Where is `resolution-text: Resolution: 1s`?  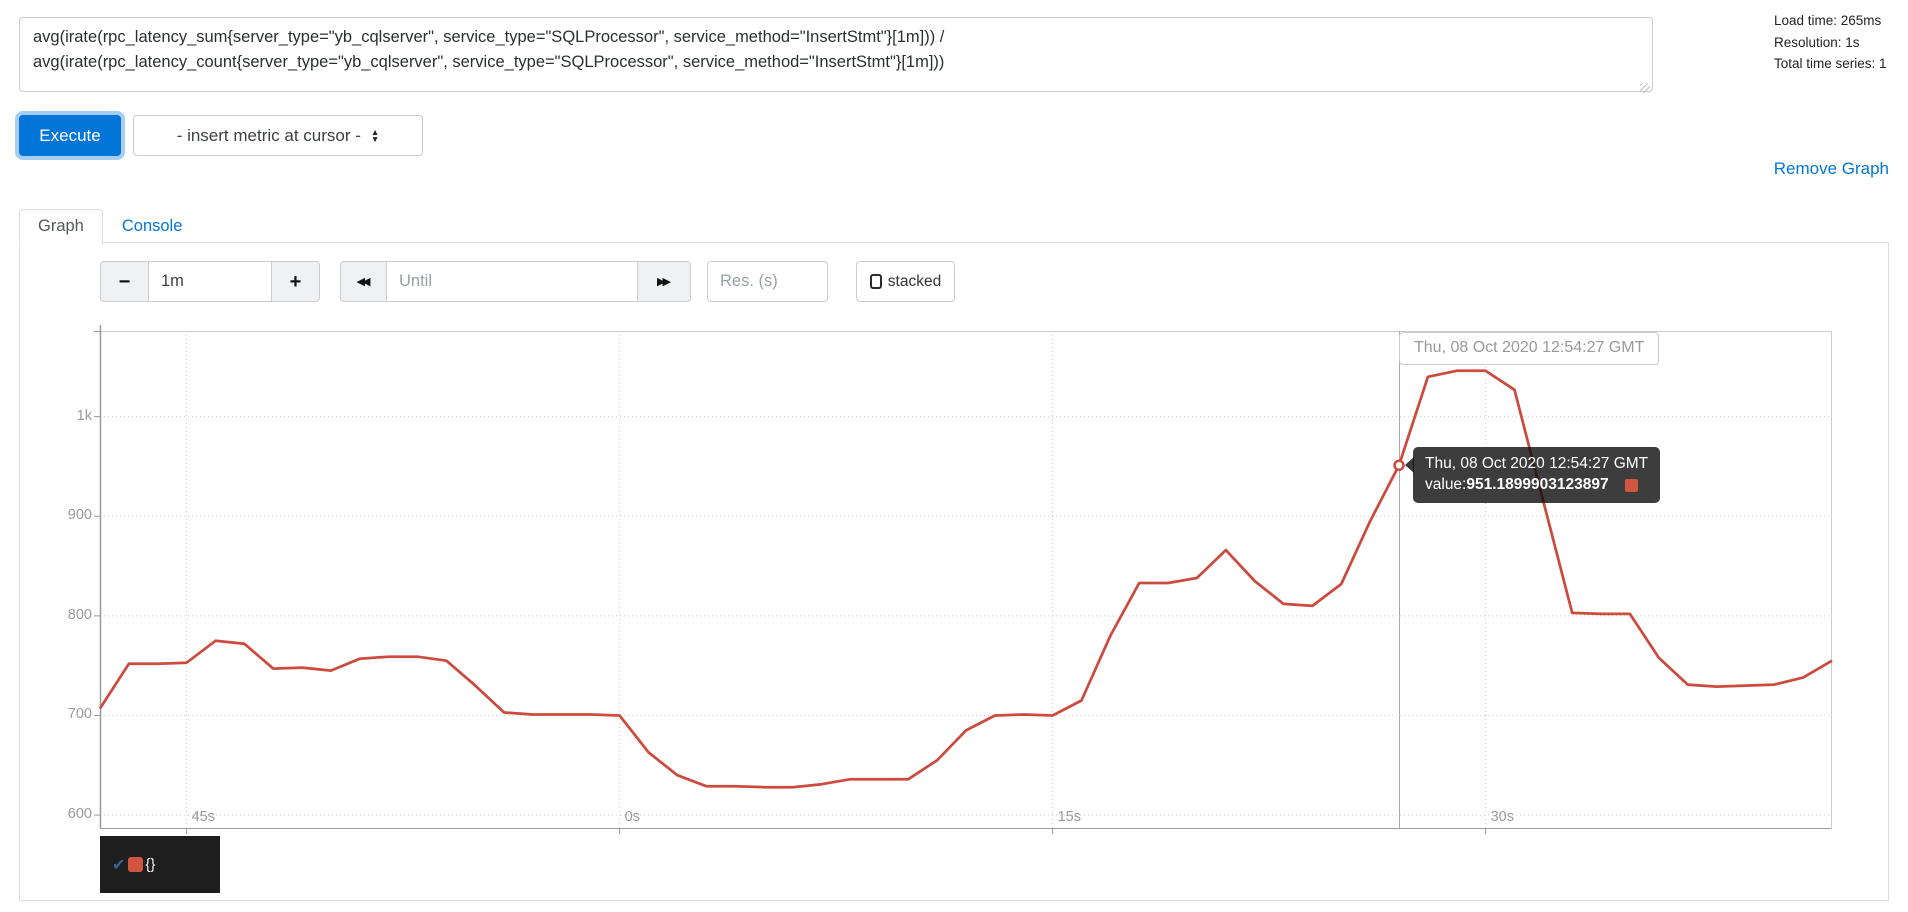
resolution-text: Resolution: 1s is located at coordinates (1817, 42).